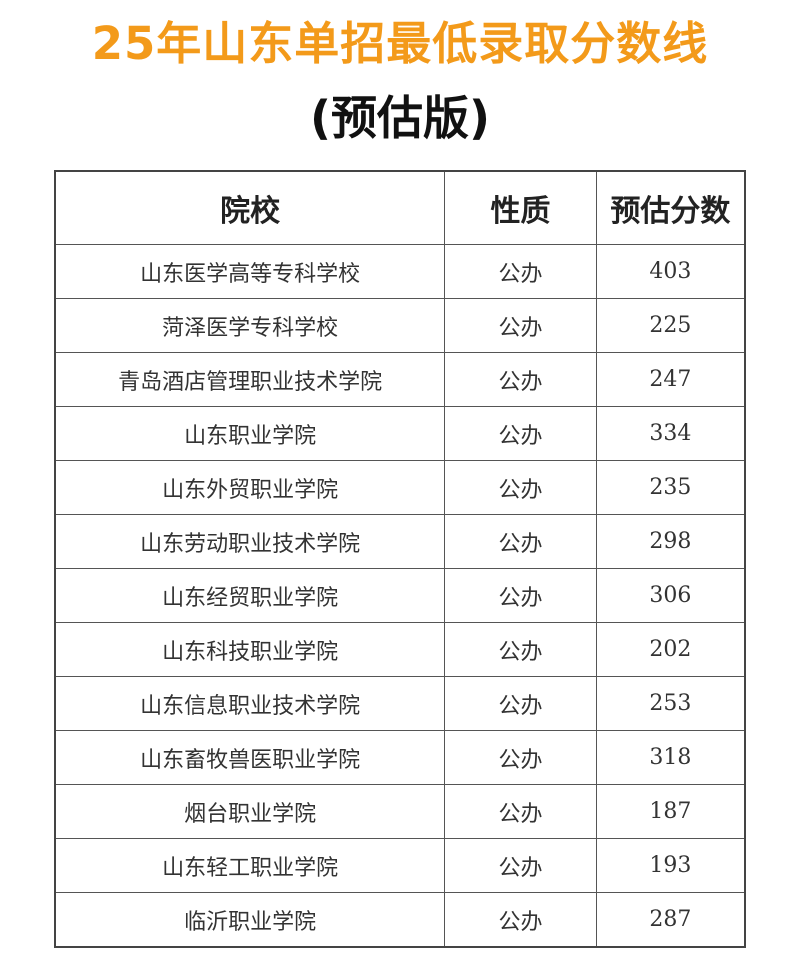 The height and width of the screenshot is (954, 800). Describe the element at coordinates (250, 920) in the screenshot. I see `school-cell: 临沂职业学院` at that location.